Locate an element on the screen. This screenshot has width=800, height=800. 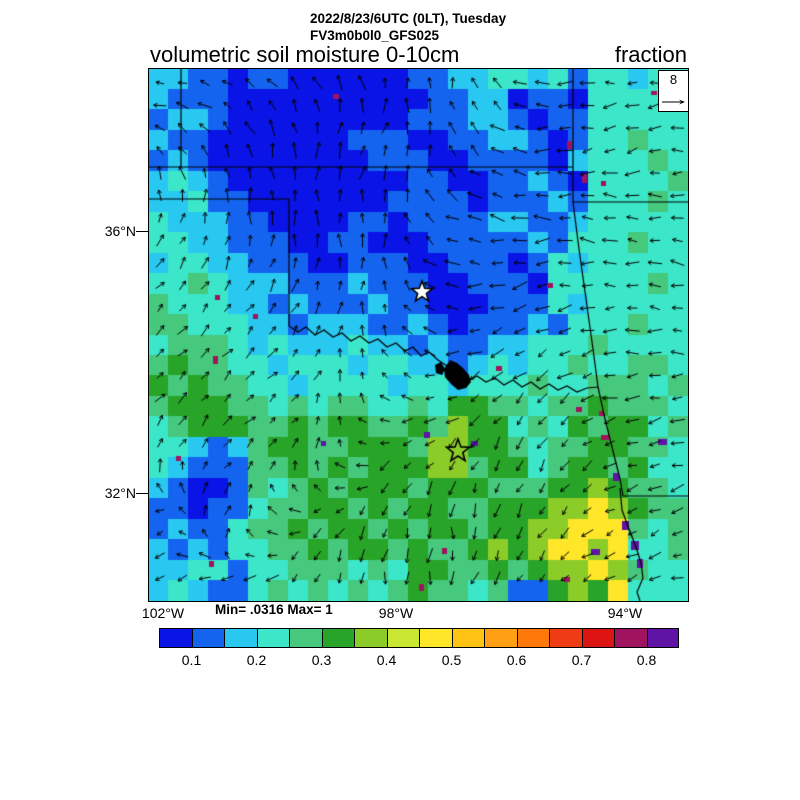
units-label: fraction is located at coordinates (650, 54).